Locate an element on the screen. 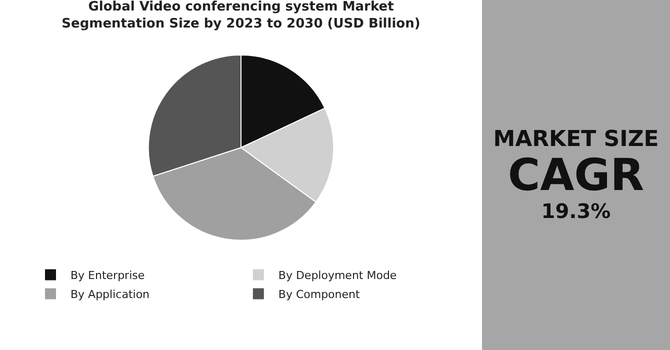 The height and width of the screenshot is (350, 670). text: 19.3% is located at coordinates (576, 211).